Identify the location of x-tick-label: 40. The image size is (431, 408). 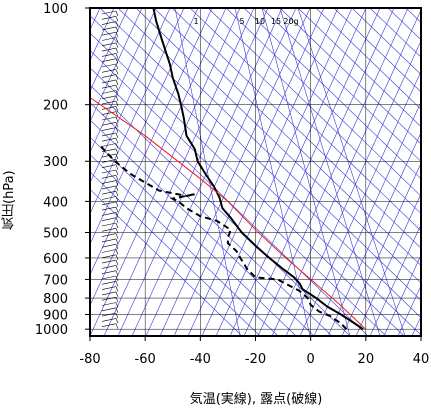
(421, 359).